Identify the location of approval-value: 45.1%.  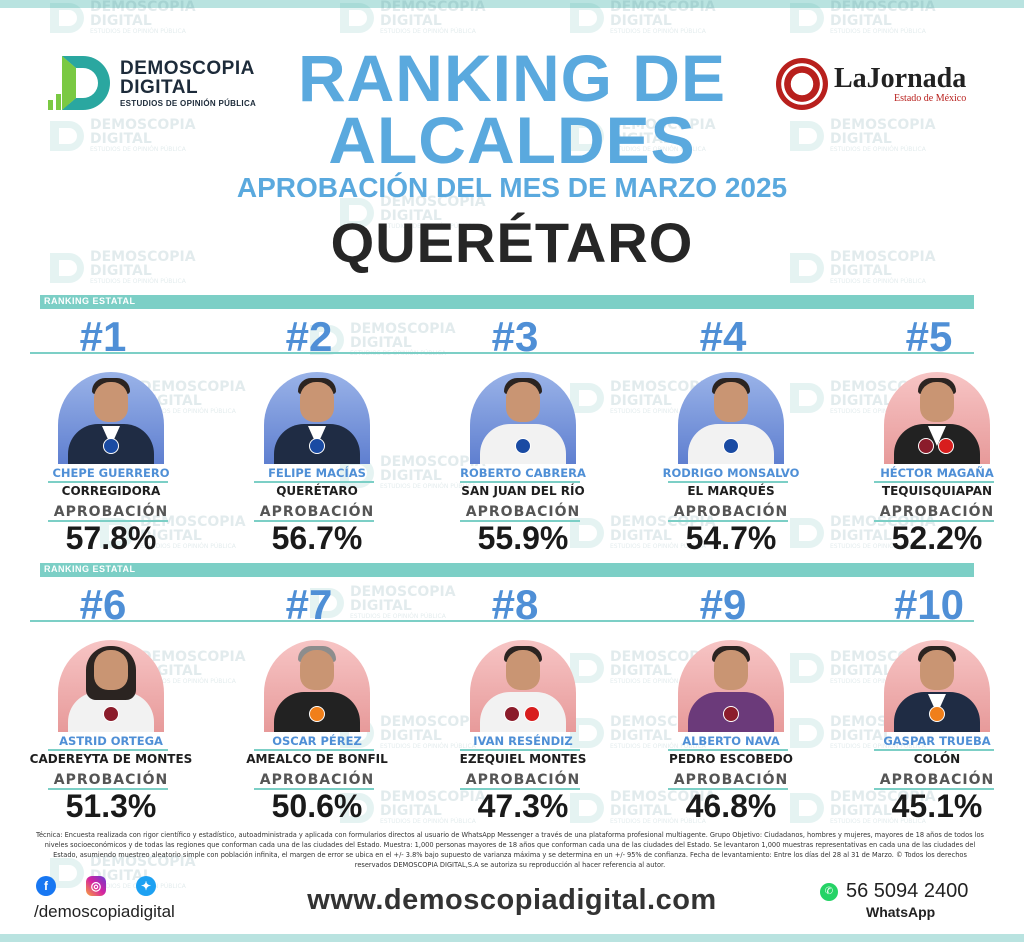
(937, 806).